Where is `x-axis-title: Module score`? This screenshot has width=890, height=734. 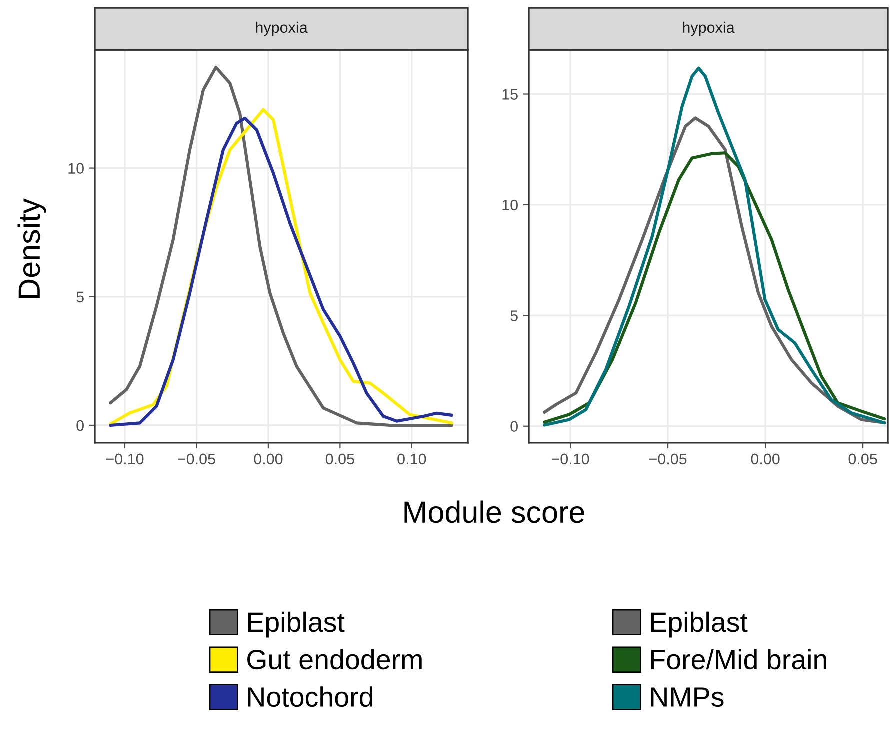
x-axis-title: Module score is located at coordinates (494, 512).